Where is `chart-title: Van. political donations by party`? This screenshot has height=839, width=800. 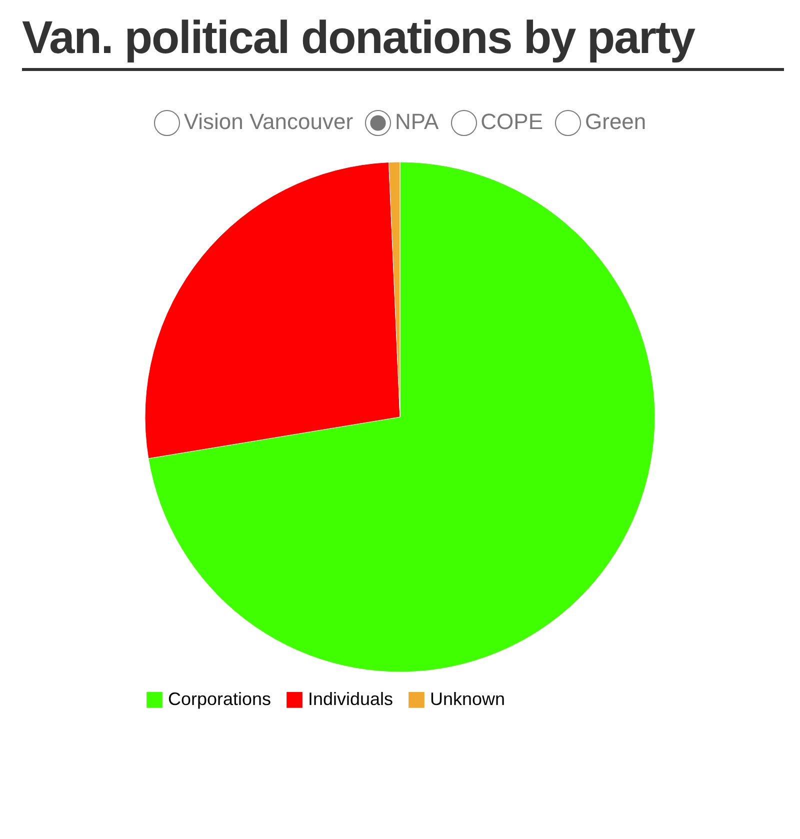 chart-title: Van. political donations by party is located at coordinates (403, 40).